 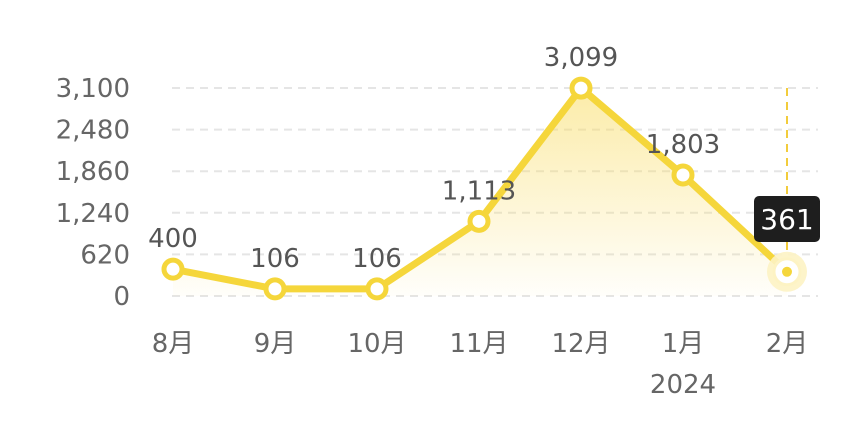 I want to click on tooltip: 361, so click(x=787, y=219).